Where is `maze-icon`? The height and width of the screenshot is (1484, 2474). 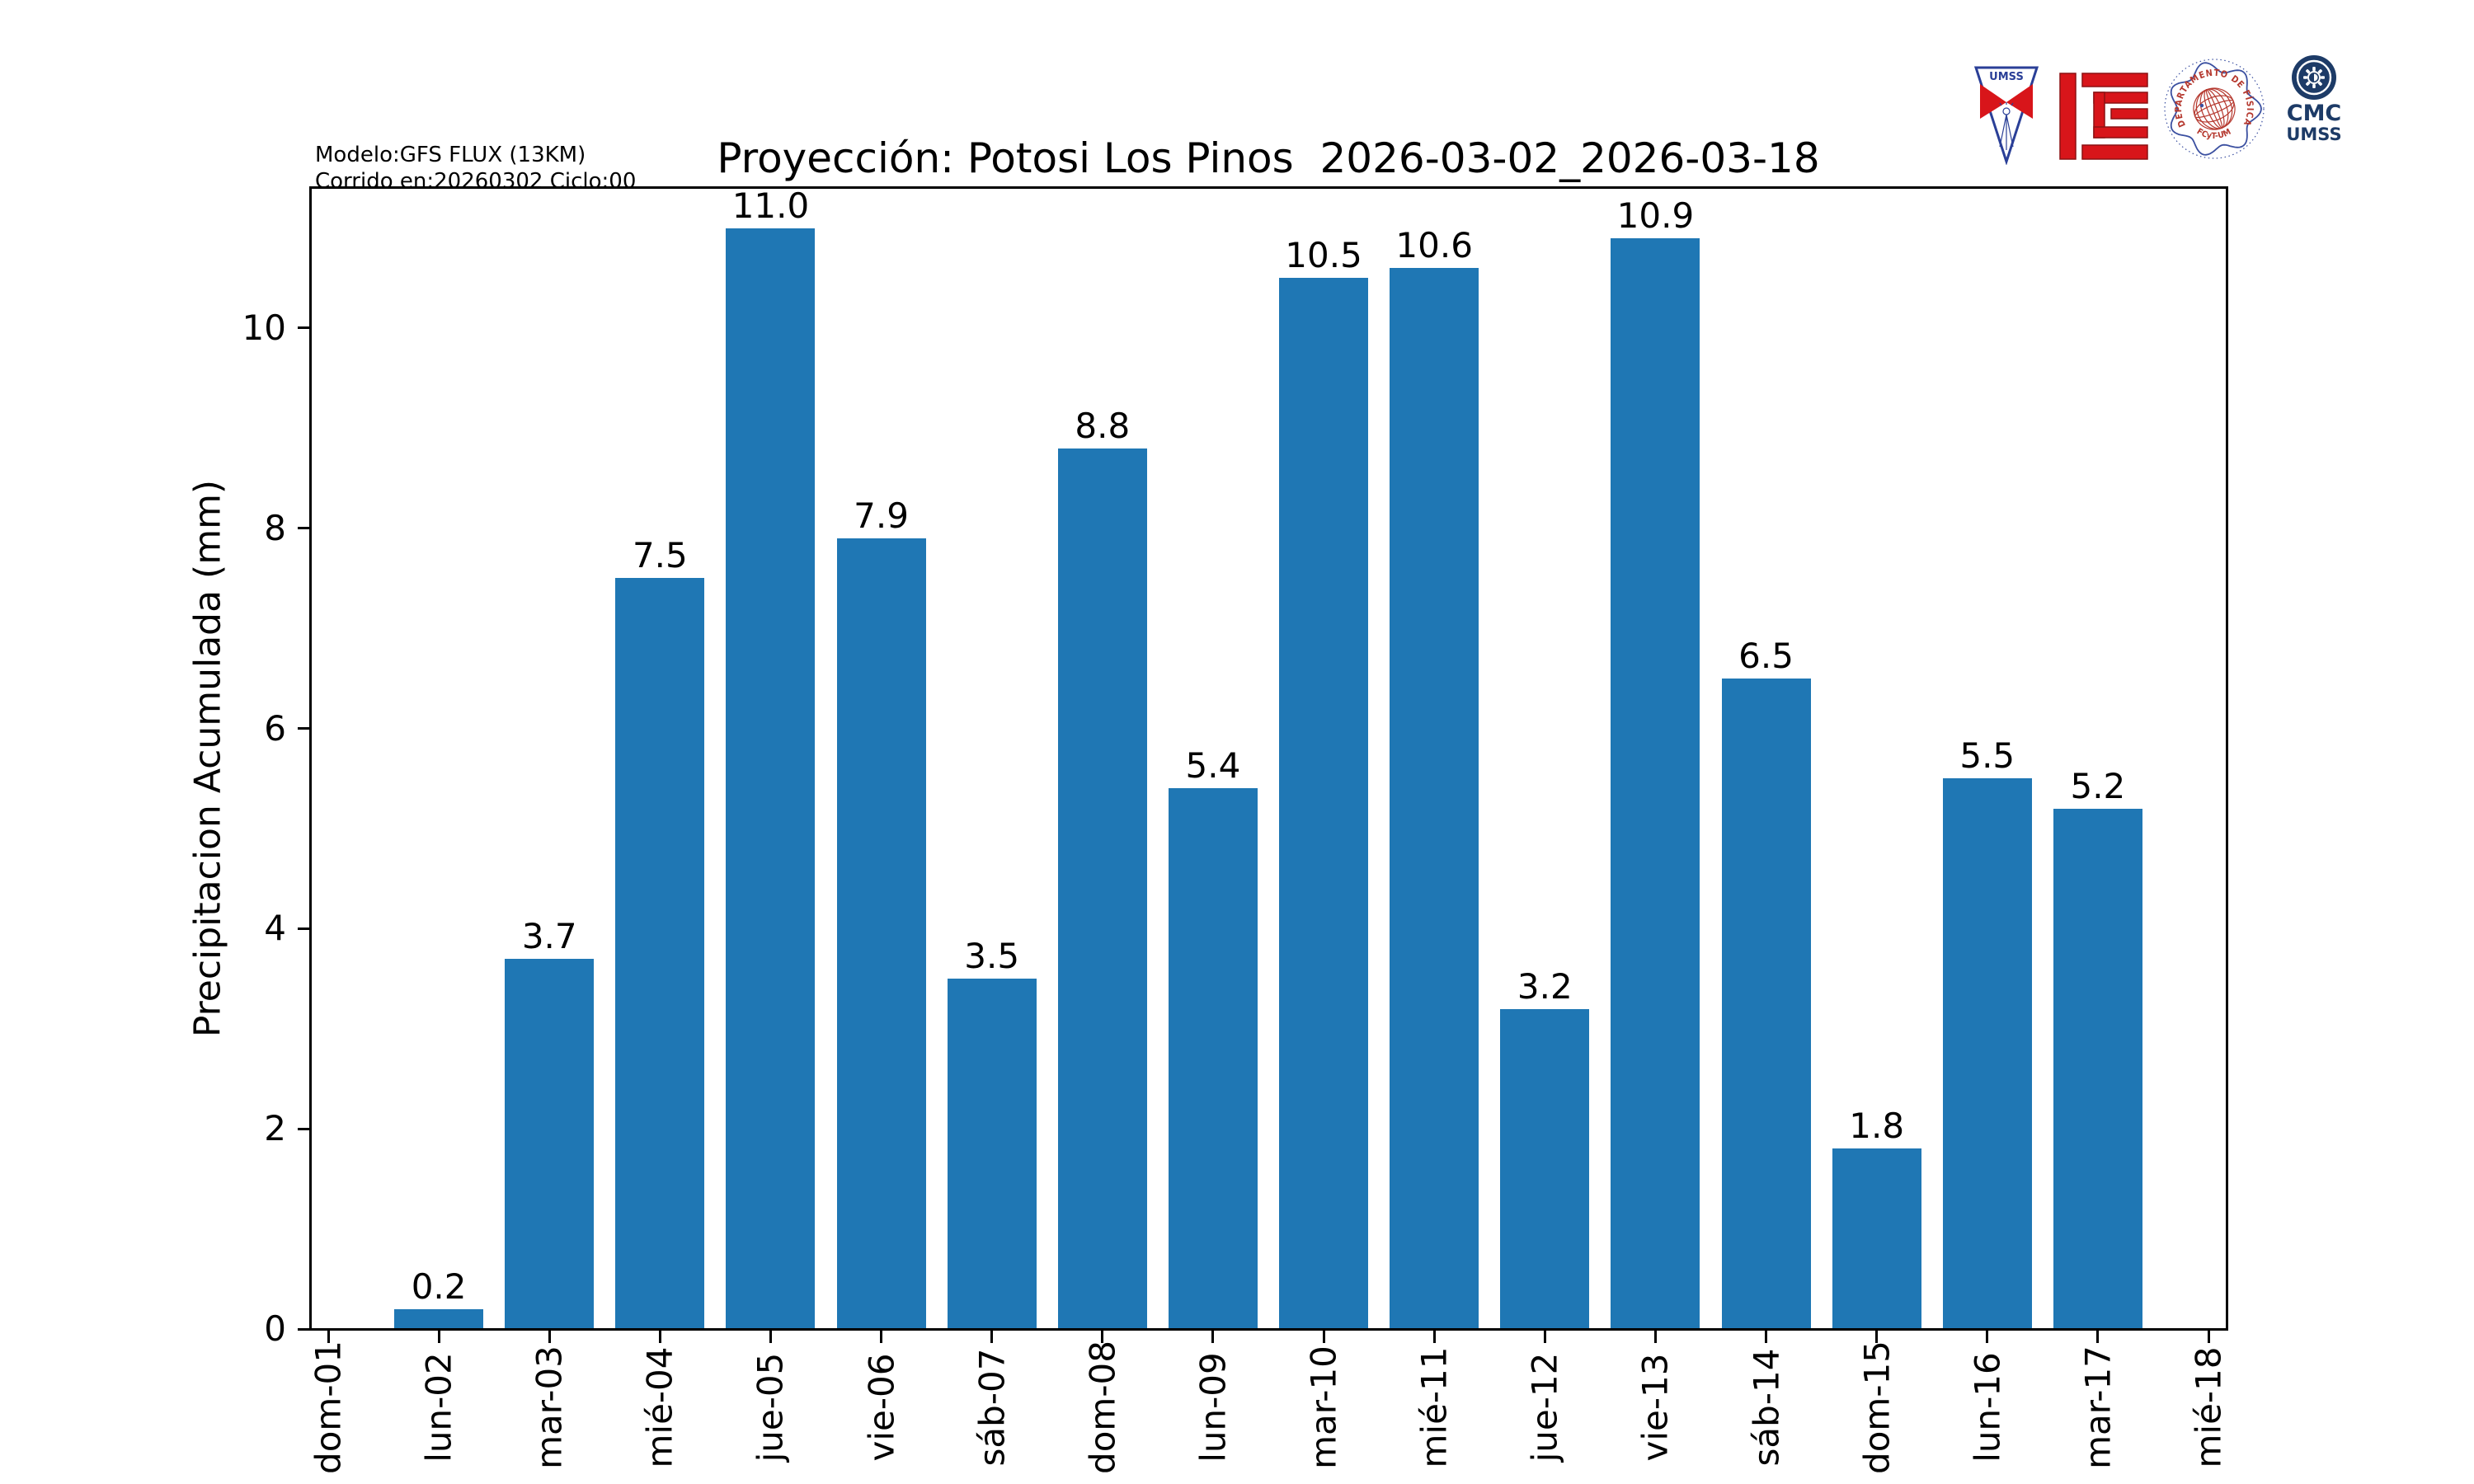 maze-icon is located at coordinates (2103, 116).